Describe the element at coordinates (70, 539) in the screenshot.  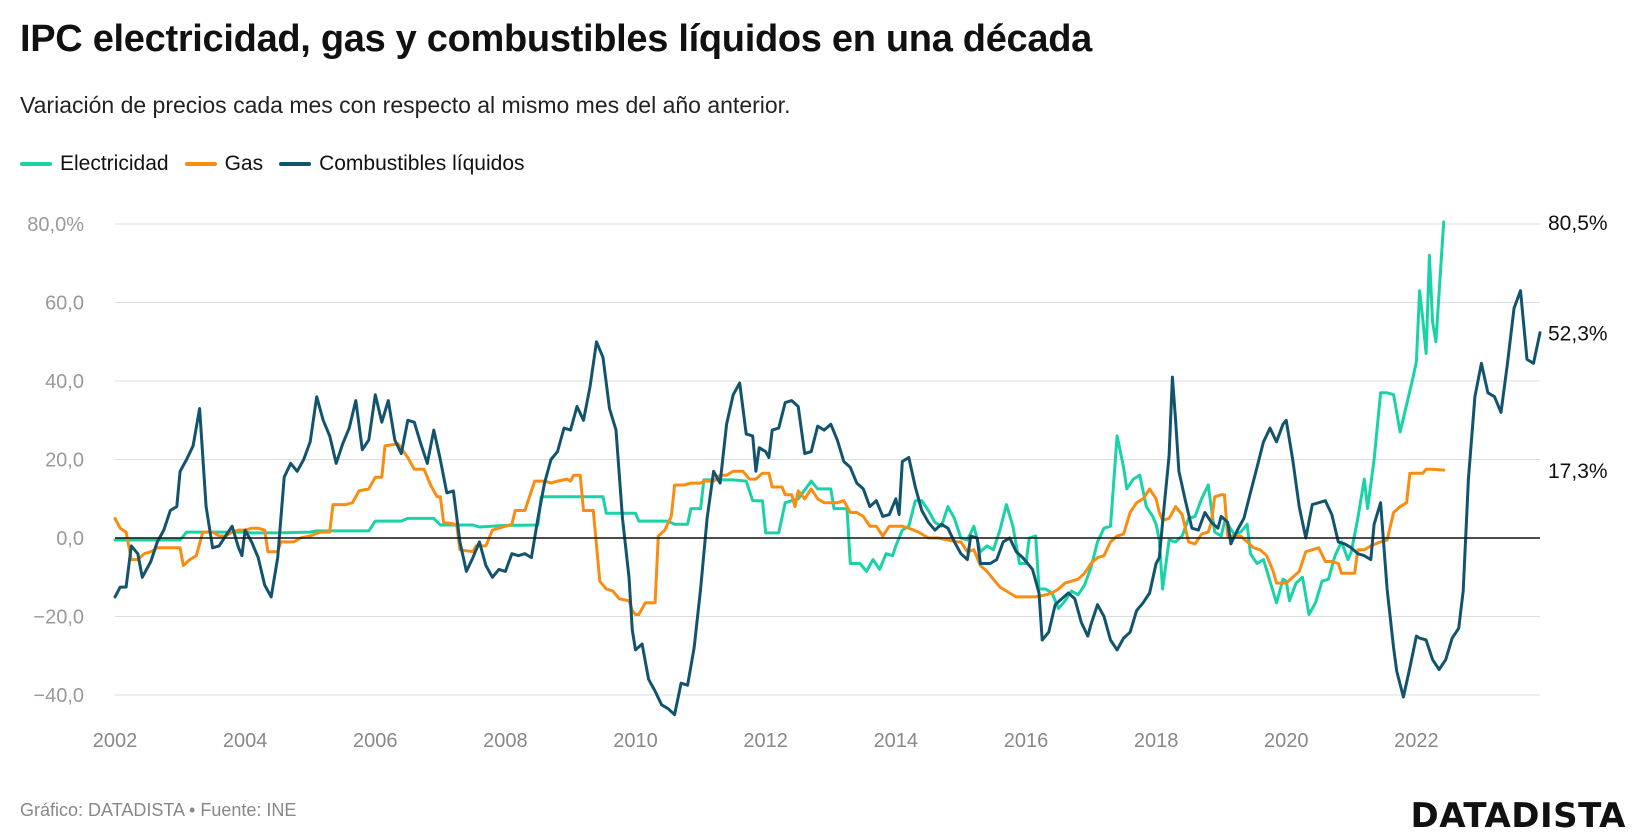
I see `y-tick-label: 0,0` at that location.